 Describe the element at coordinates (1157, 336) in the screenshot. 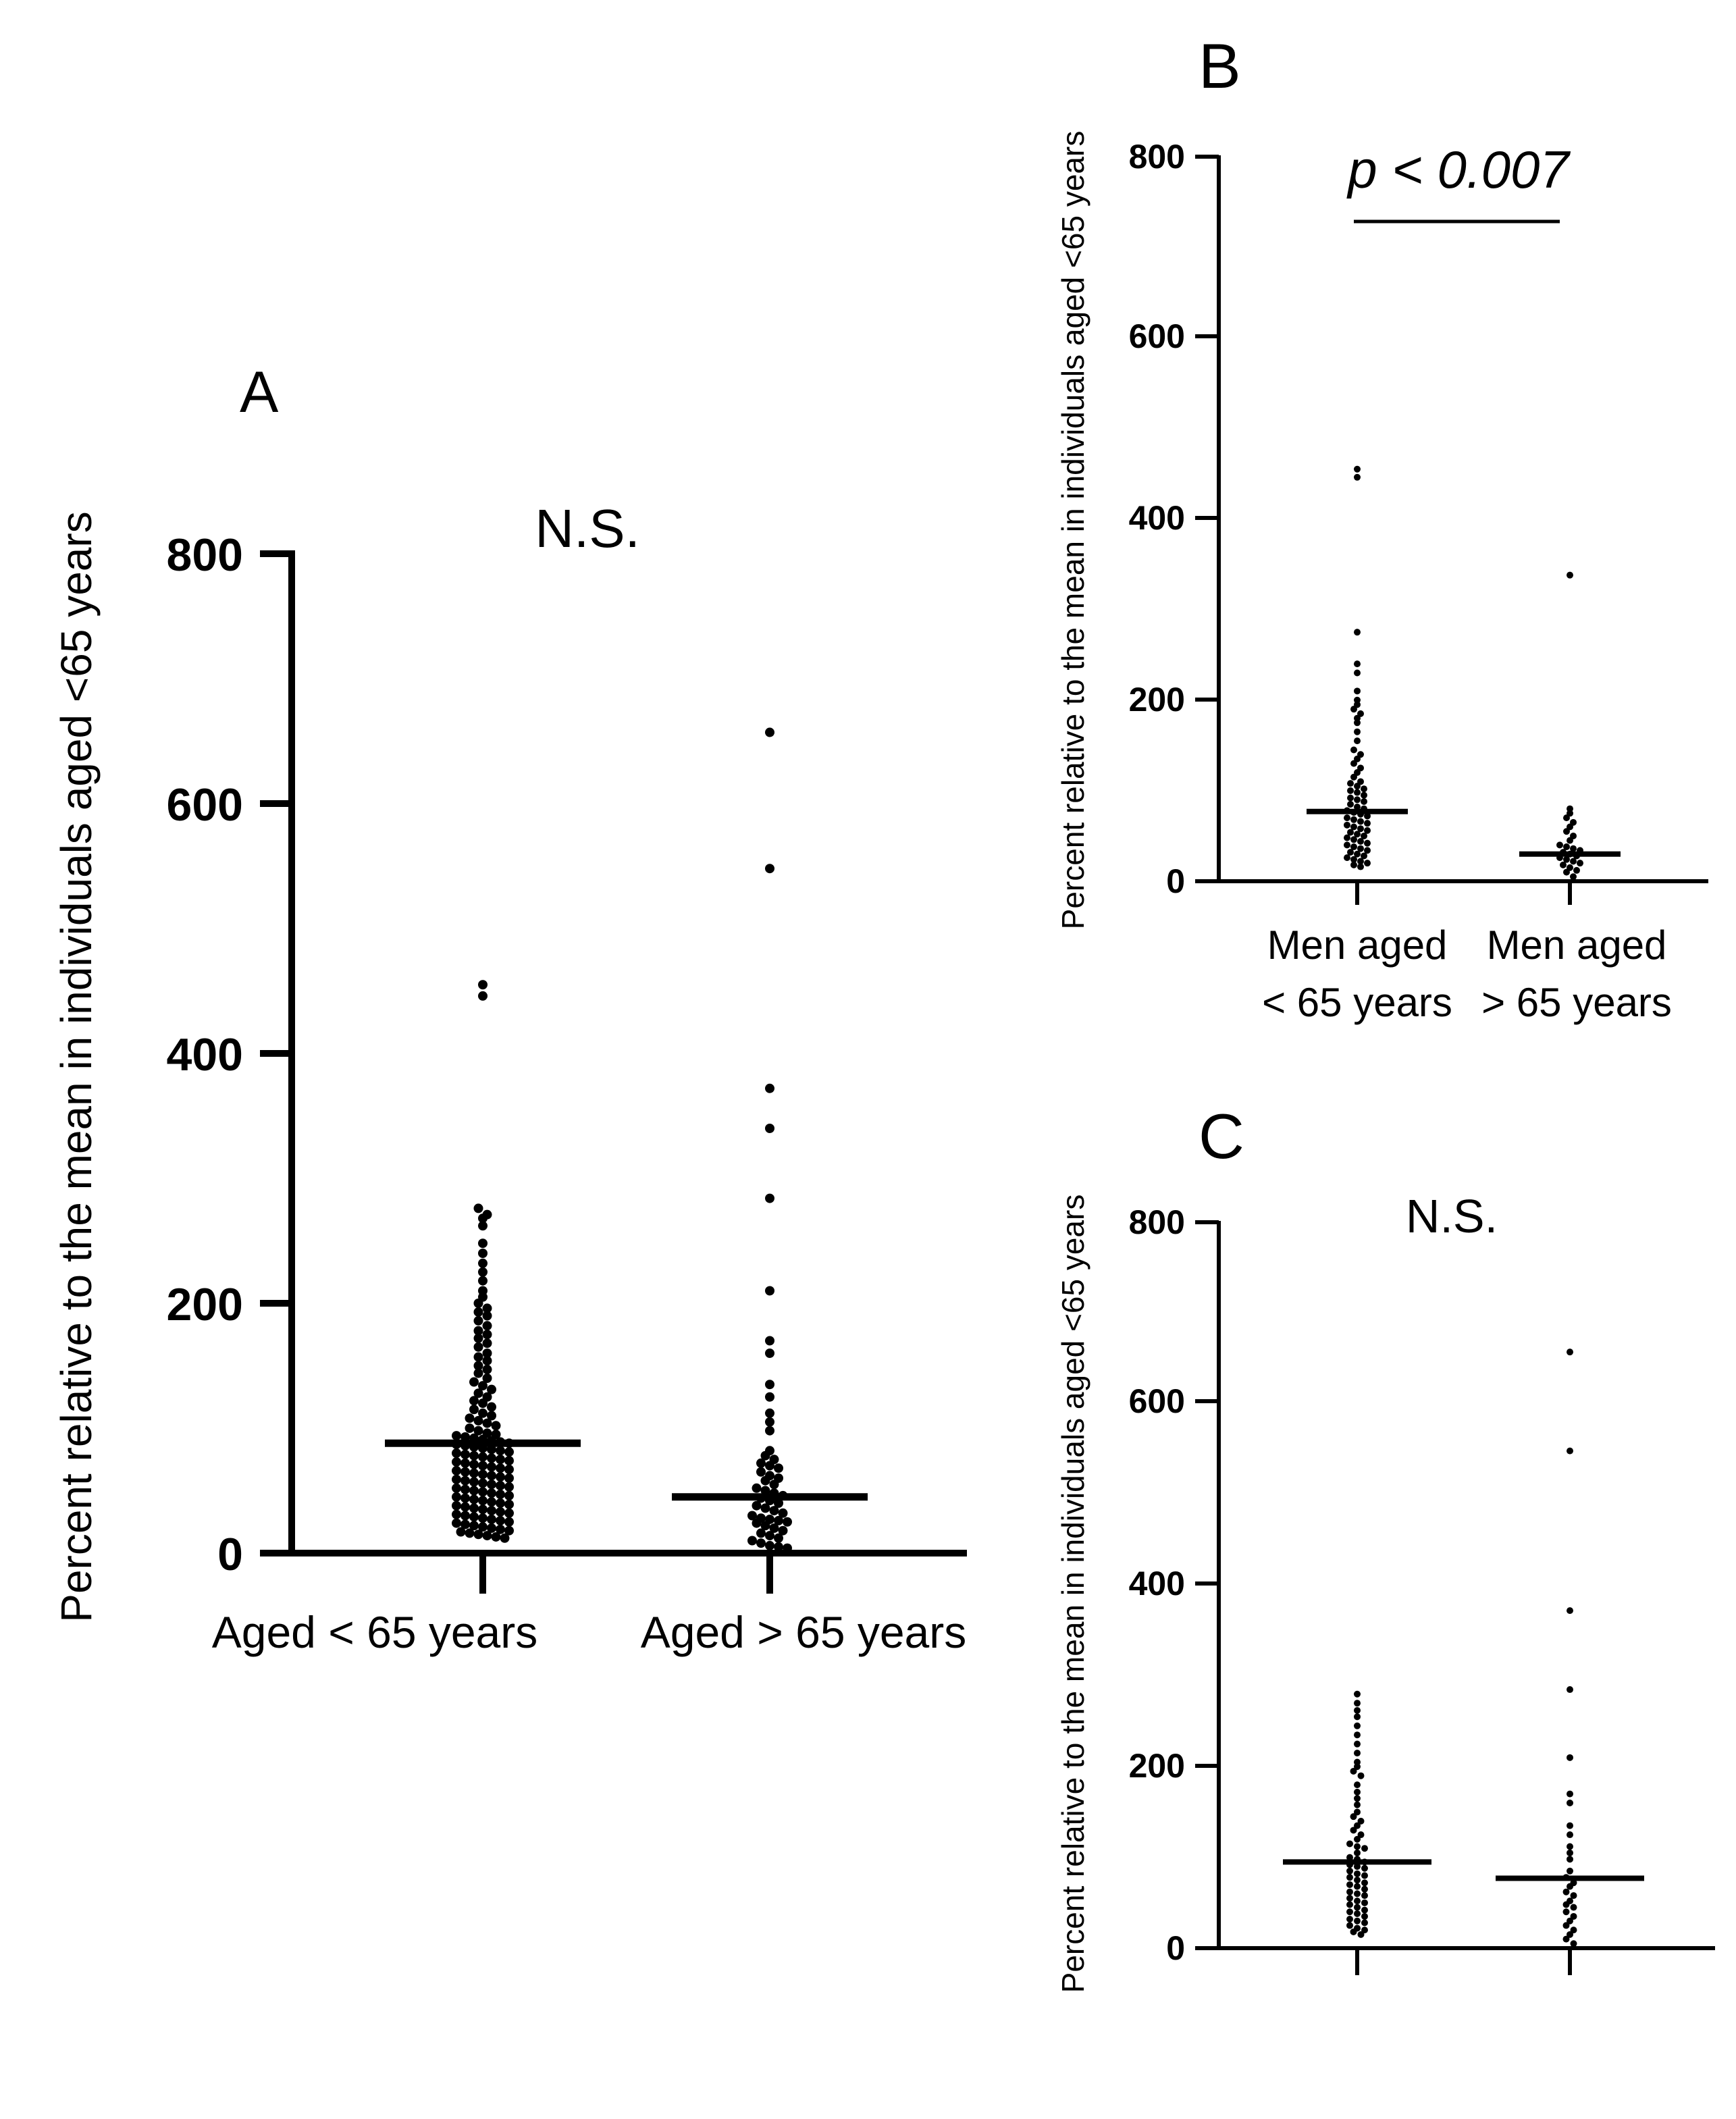

I see `panel-b-y-tick-label: 600` at that location.